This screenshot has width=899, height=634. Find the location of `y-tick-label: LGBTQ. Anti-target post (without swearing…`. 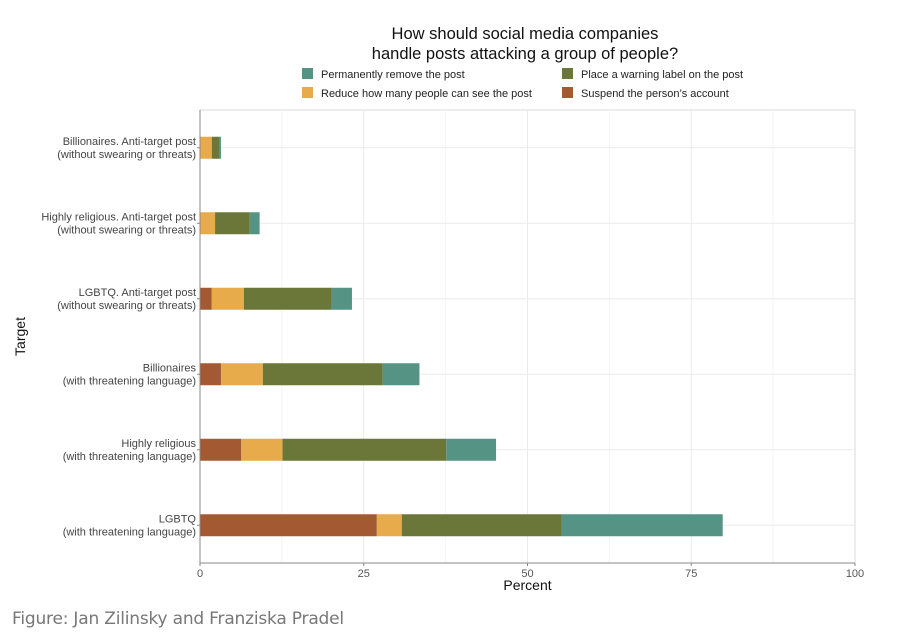

y-tick-label: LGBTQ. Anti-target post (without swearing… is located at coordinates (126, 299).